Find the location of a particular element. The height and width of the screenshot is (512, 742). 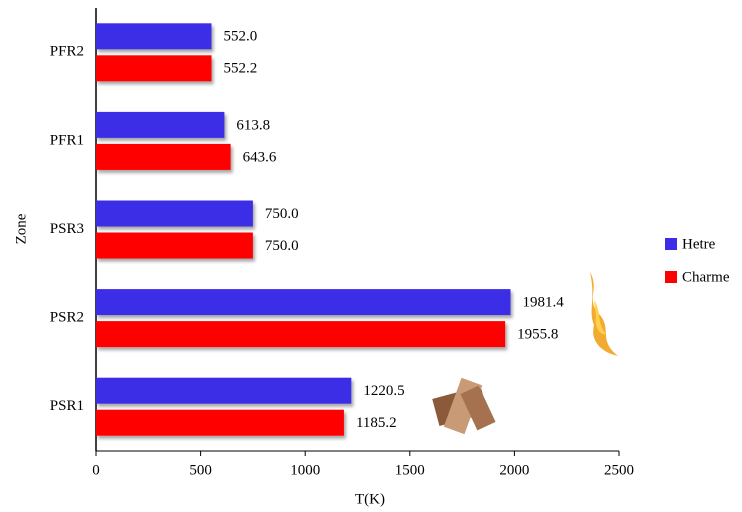

data-label: 1955.8 is located at coordinates (537, 335).